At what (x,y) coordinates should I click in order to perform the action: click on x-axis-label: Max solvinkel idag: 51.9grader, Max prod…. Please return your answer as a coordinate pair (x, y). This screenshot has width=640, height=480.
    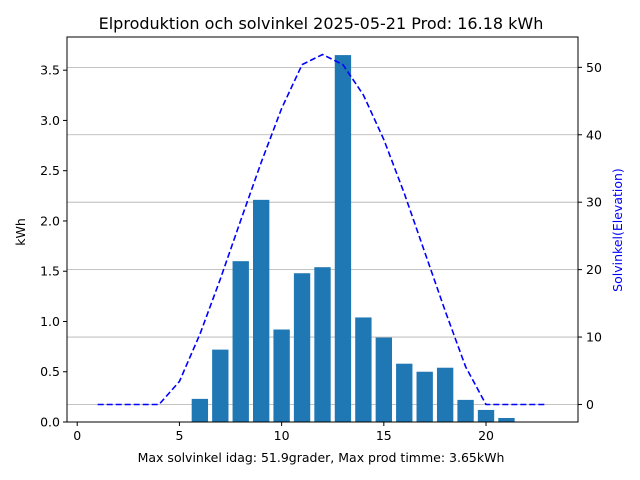
    Looking at the image, I should click on (321, 457).